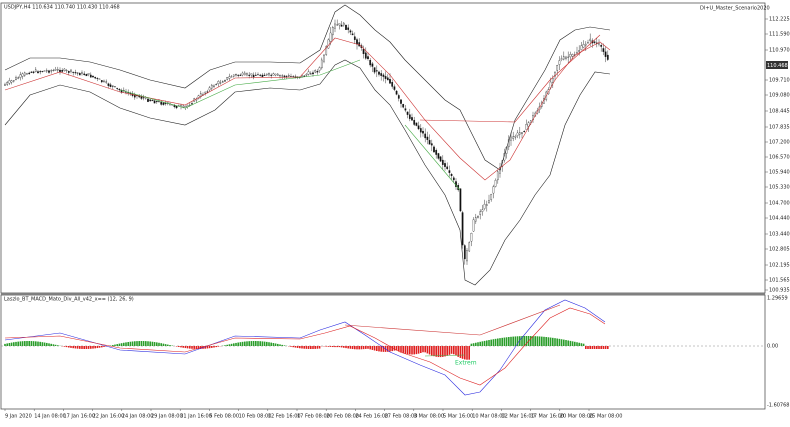  What do you see at coordinates (605, 417) in the screenshot?
I see `time-label: 25 Mar 08:00` at bounding box center [605, 417].